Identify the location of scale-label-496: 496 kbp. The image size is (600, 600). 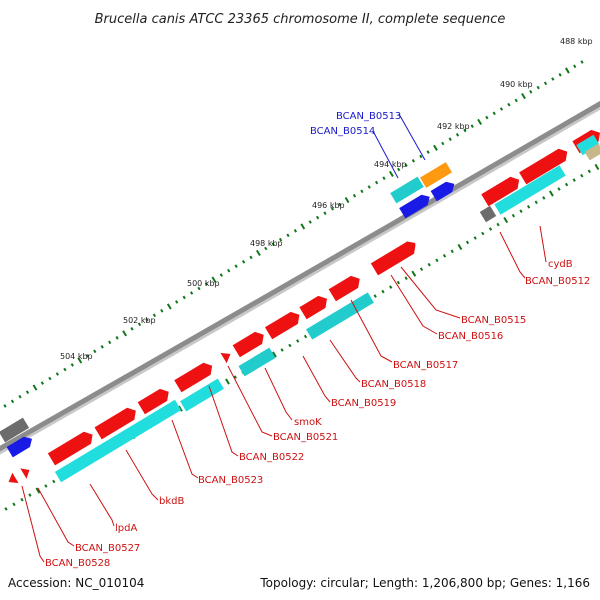
(328, 205).